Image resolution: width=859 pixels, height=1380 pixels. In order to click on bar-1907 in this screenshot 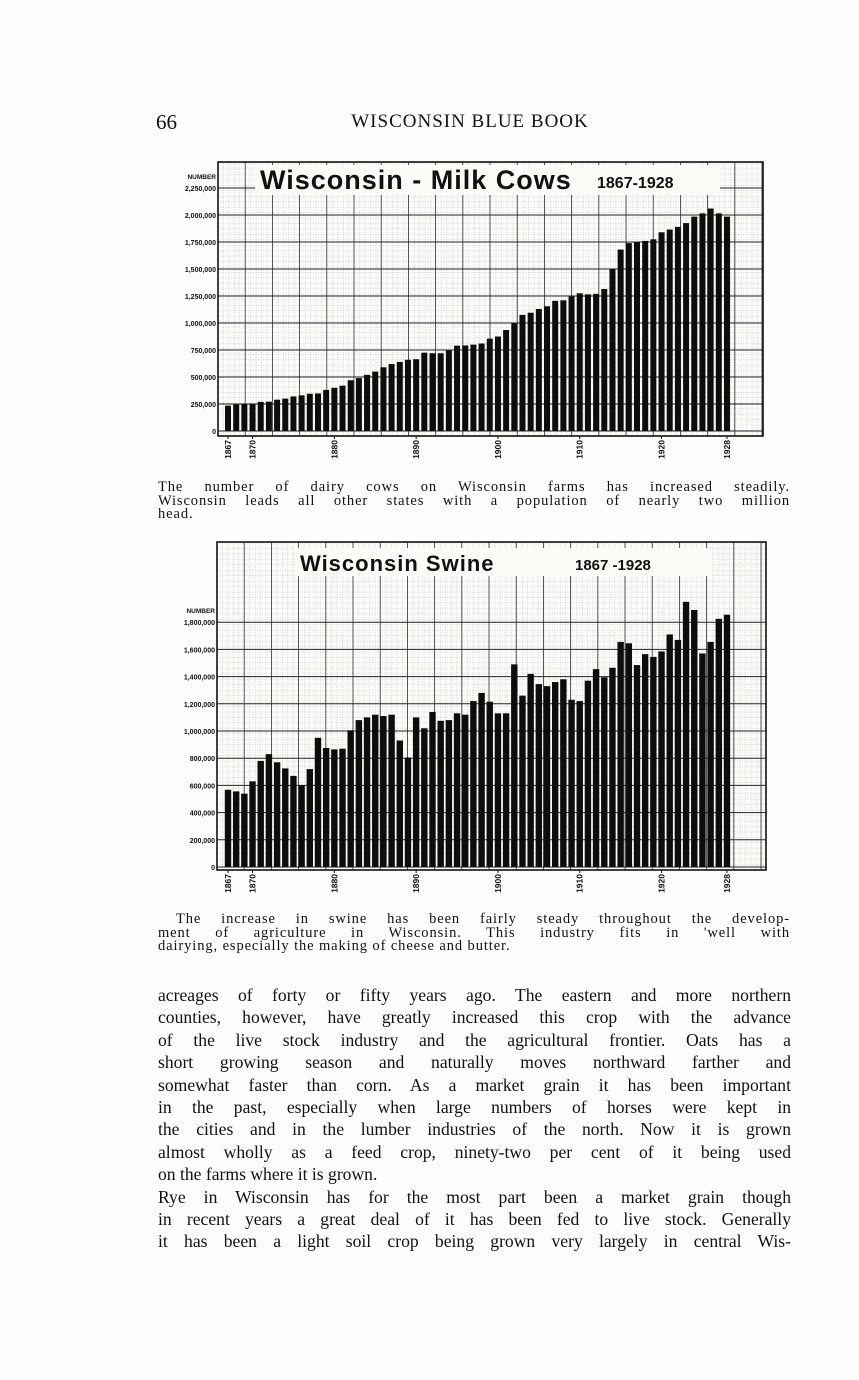, I will do `click(555, 774)`.